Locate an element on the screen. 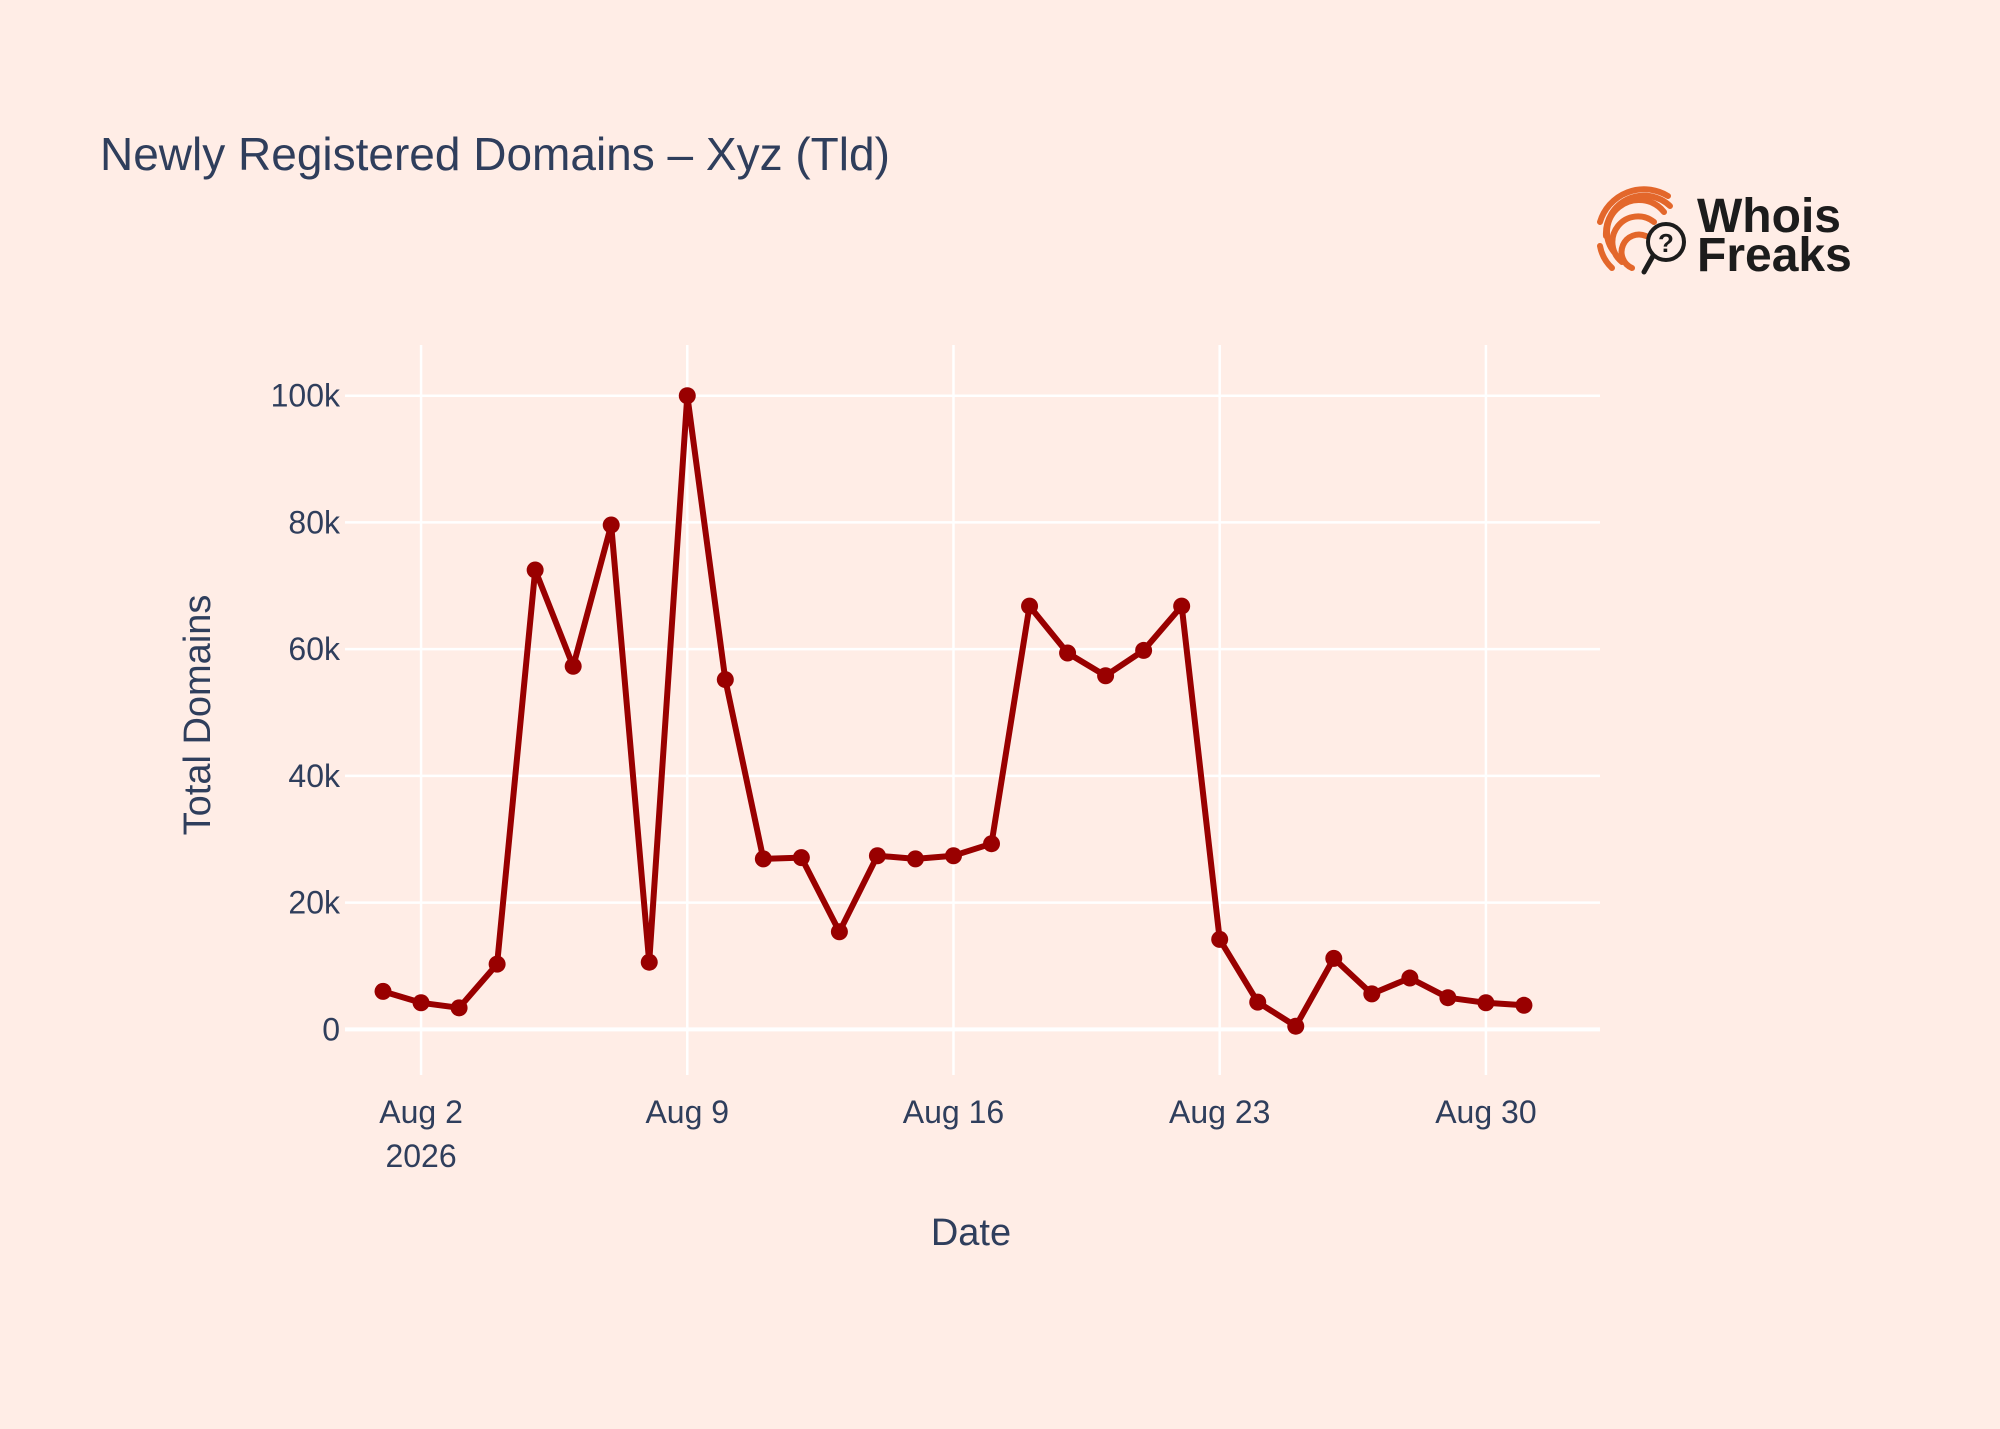 The image size is (2000, 1429). y-tick-label: 20k is located at coordinates (314, 903).